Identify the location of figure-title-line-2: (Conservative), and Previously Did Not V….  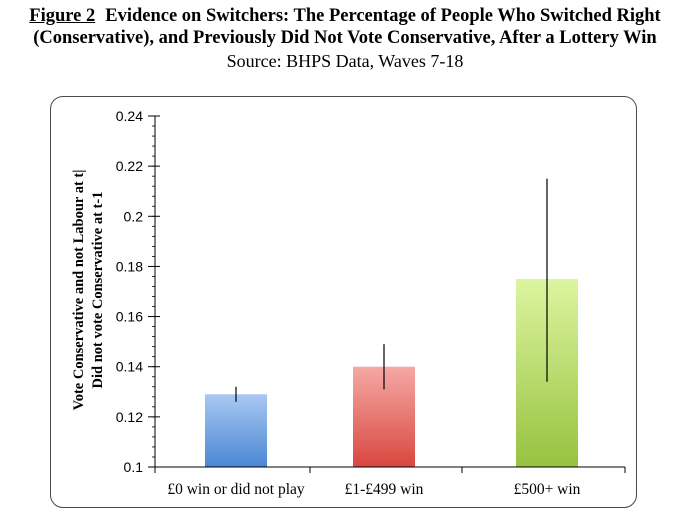
(345, 38).